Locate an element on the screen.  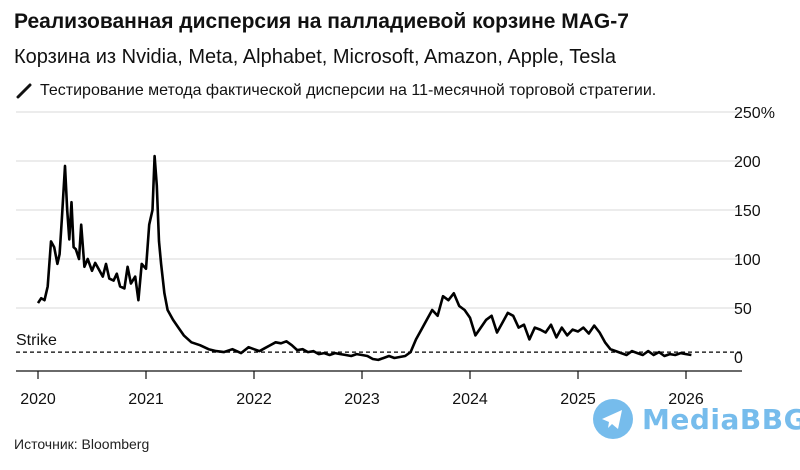
y-tick-label: 50 is located at coordinates (743, 309).